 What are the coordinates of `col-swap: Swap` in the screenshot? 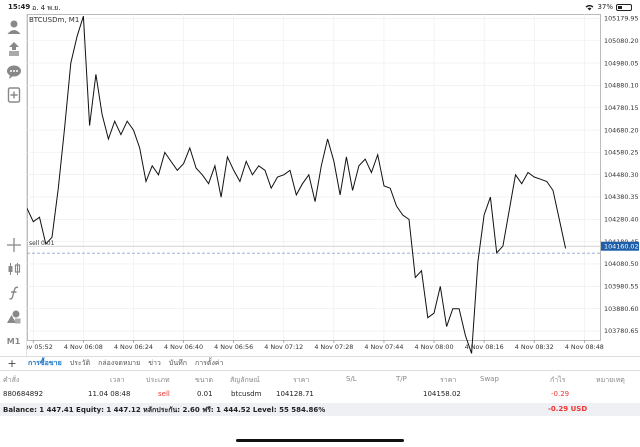 It's located at (489, 379).